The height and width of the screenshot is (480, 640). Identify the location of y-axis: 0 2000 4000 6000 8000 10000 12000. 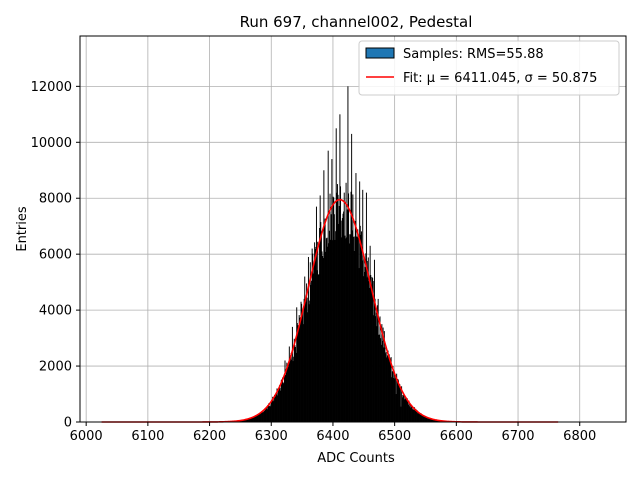
(55, 255).